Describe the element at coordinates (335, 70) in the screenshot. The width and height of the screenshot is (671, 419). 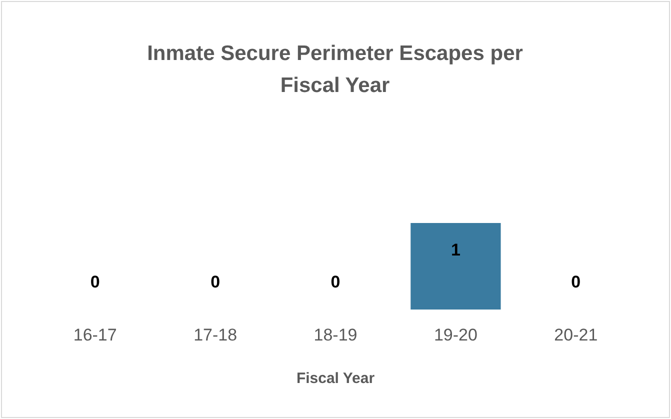
I see `chart-title: Inmate Secure Perimeter Escapes per Fiscal Year` at that location.